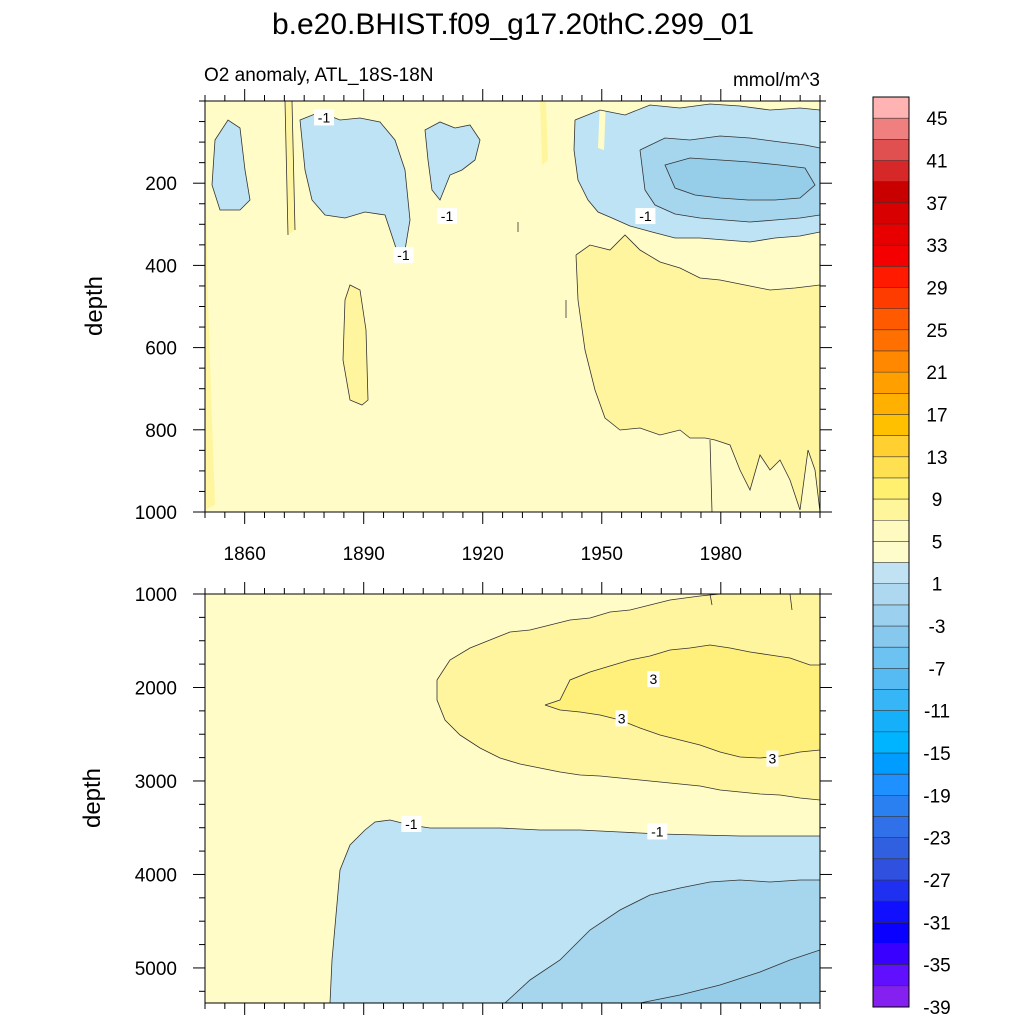 This screenshot has height=1024, width=1024. I want to click on y-tick-label: 400, so click(161, 266).